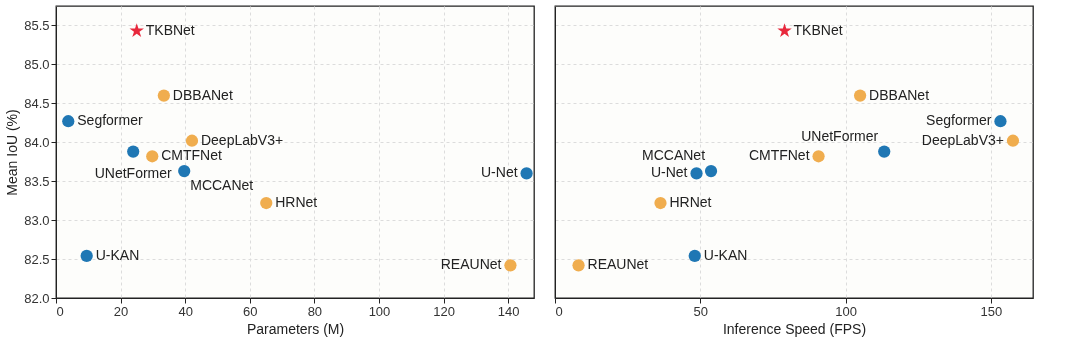  What do you see at coordinates (37, 181) in the screenshot?
I see `y-tick-label: 83.5` at bounding box center [37, 181].